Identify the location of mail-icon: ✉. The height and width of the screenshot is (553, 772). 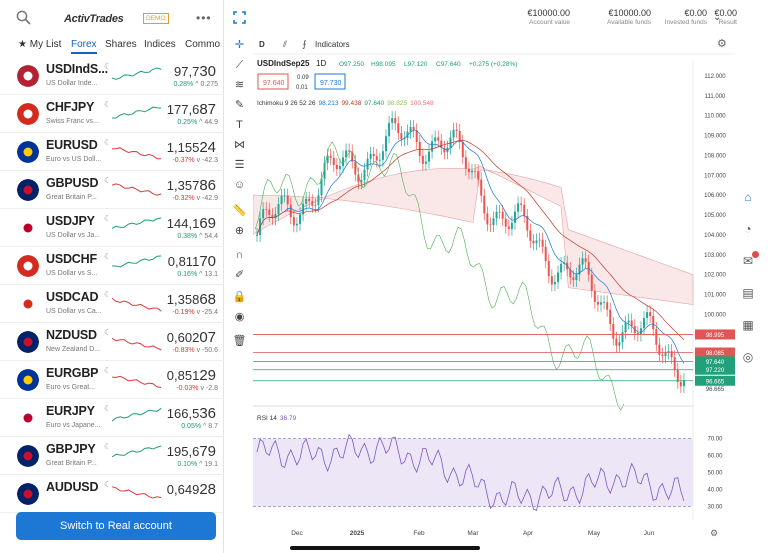
(749, 260).